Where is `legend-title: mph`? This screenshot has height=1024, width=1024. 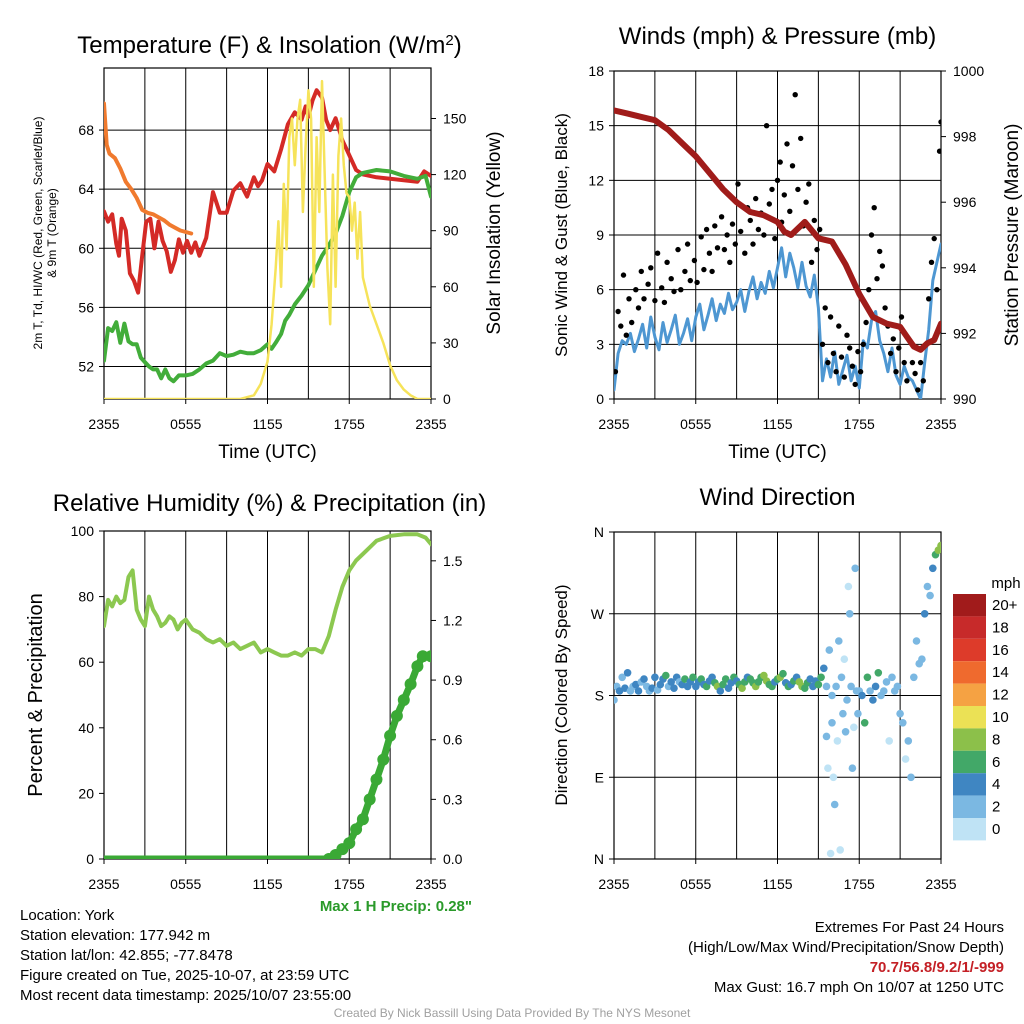 legend-title: mph is located at coordinates (1005, 583).